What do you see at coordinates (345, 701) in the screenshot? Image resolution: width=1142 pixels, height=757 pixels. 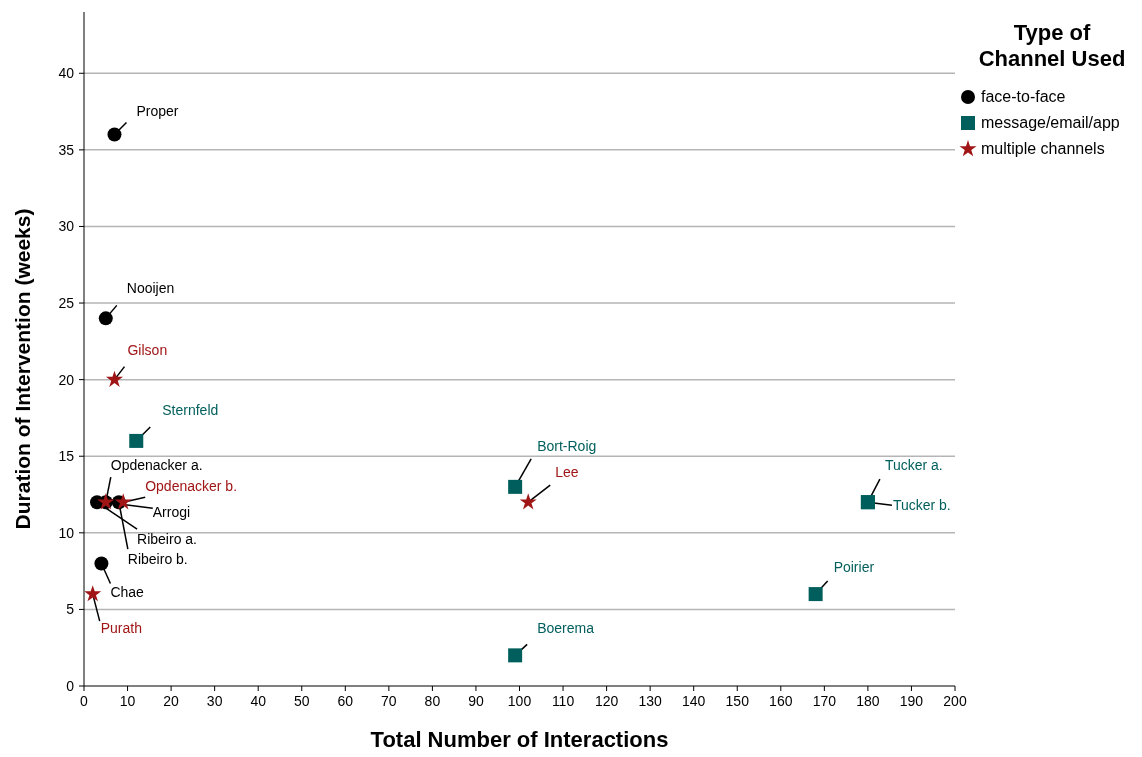 I see `x-tick-label: 60` at bounding box center [345, 701].